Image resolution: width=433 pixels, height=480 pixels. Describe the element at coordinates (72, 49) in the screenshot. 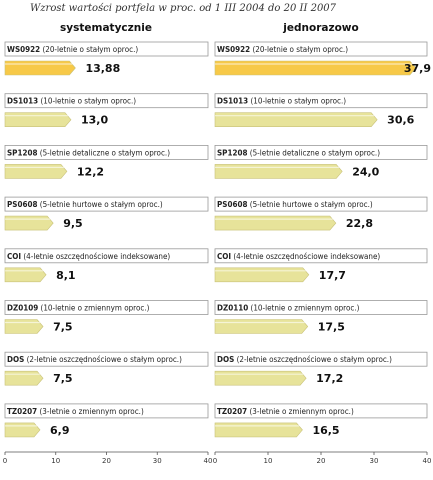

I see `bar-label: WS0922 (20-letnie o stałym oprоc.)` at that location.